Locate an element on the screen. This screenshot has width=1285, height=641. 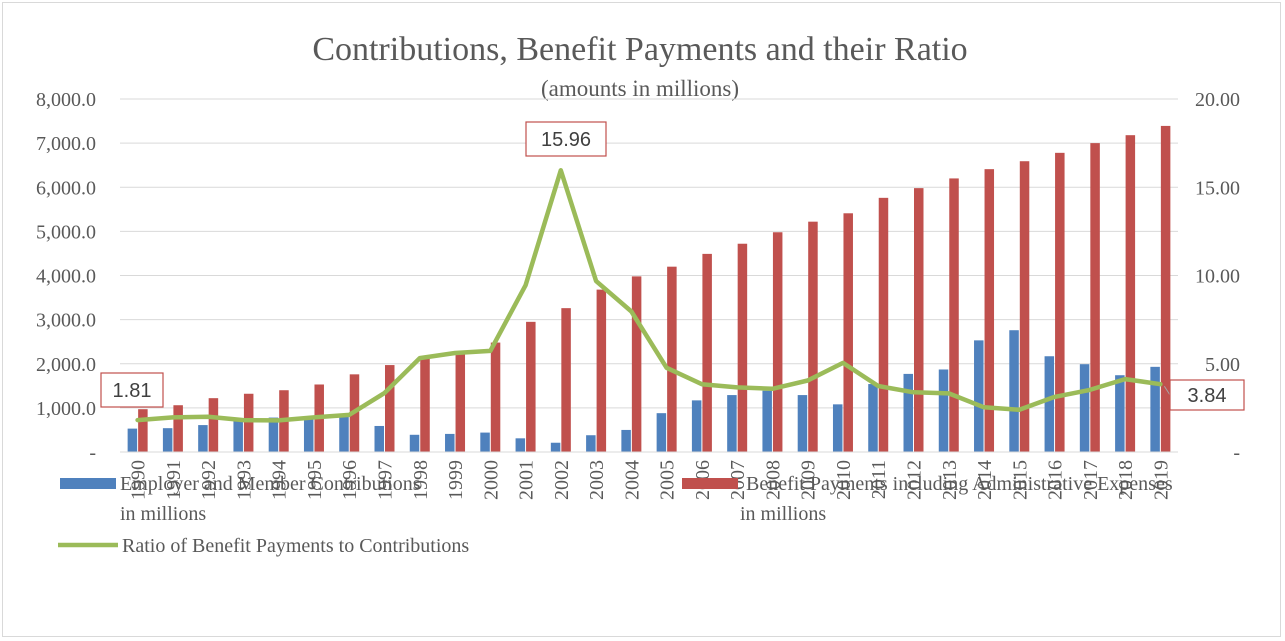
y-left-tick-label: 8,000.0 is located at coordinates (66, 100).